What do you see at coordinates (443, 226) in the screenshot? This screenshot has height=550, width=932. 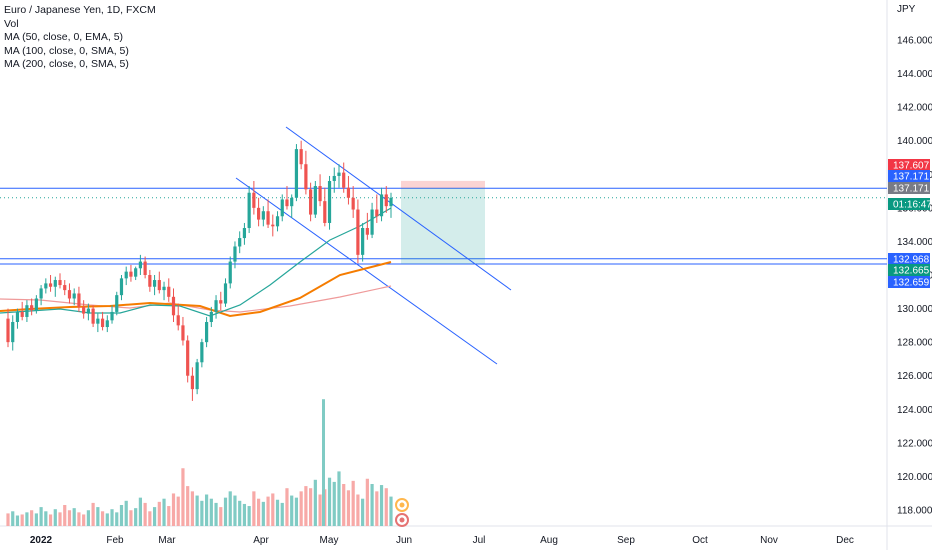 I see `take-profit-zone` at bounding box center [443, 226].